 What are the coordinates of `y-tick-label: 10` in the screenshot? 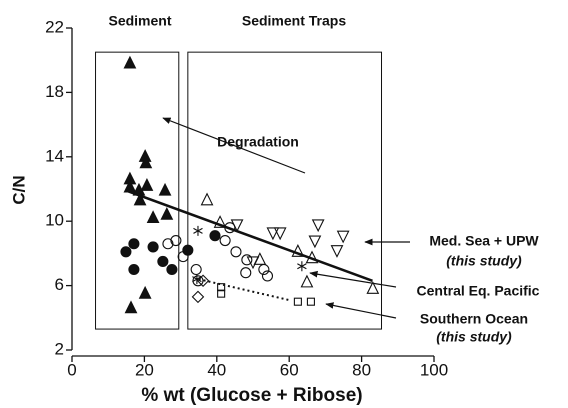 It's located at (54, 220).